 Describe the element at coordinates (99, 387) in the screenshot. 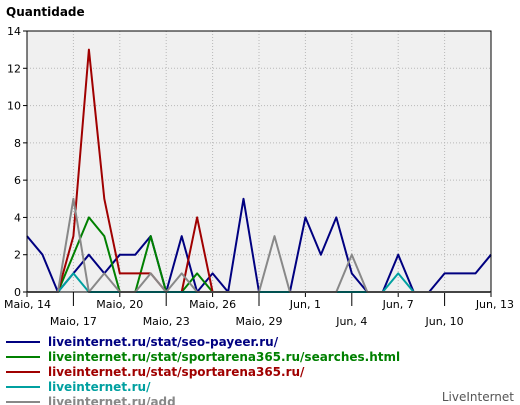

I see `legend-label-4: liveinternet.ru/` at that location.